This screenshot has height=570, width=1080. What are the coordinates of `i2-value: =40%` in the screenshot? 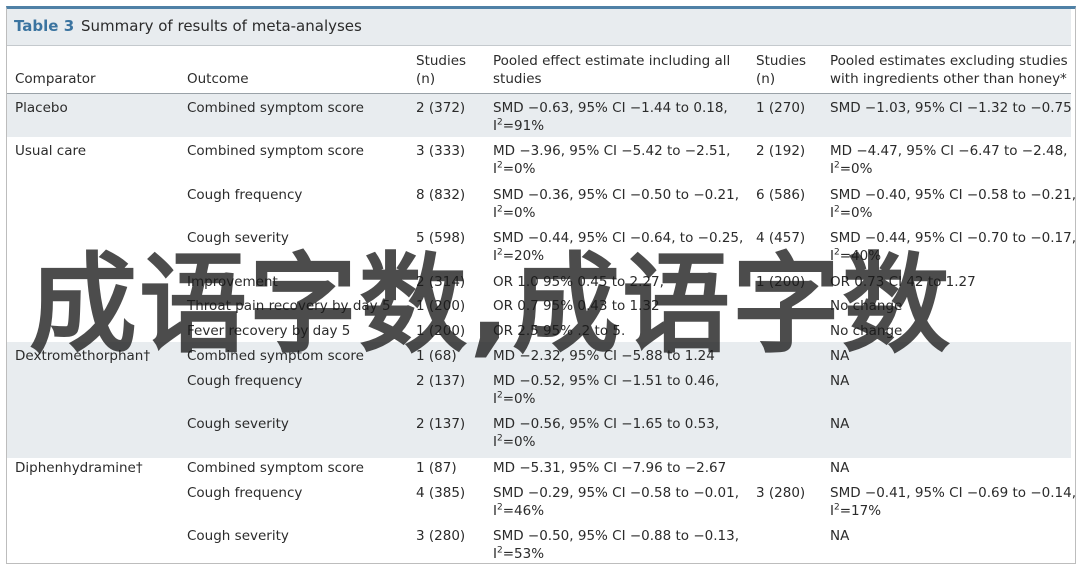 It's located at (860, 256).